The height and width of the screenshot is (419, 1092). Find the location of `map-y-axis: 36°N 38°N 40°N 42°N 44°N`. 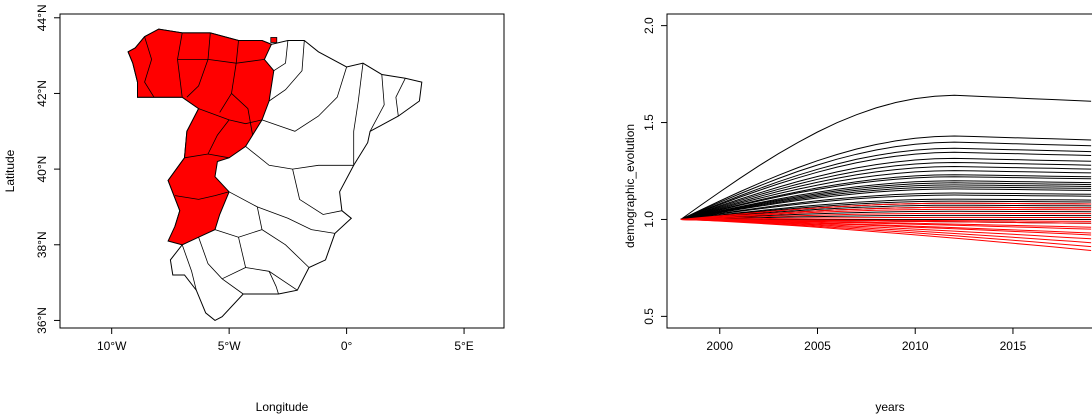

map-y-axis: 36°N 38°N 40°N 42°N 44°N is located at coordinates (47, 169).